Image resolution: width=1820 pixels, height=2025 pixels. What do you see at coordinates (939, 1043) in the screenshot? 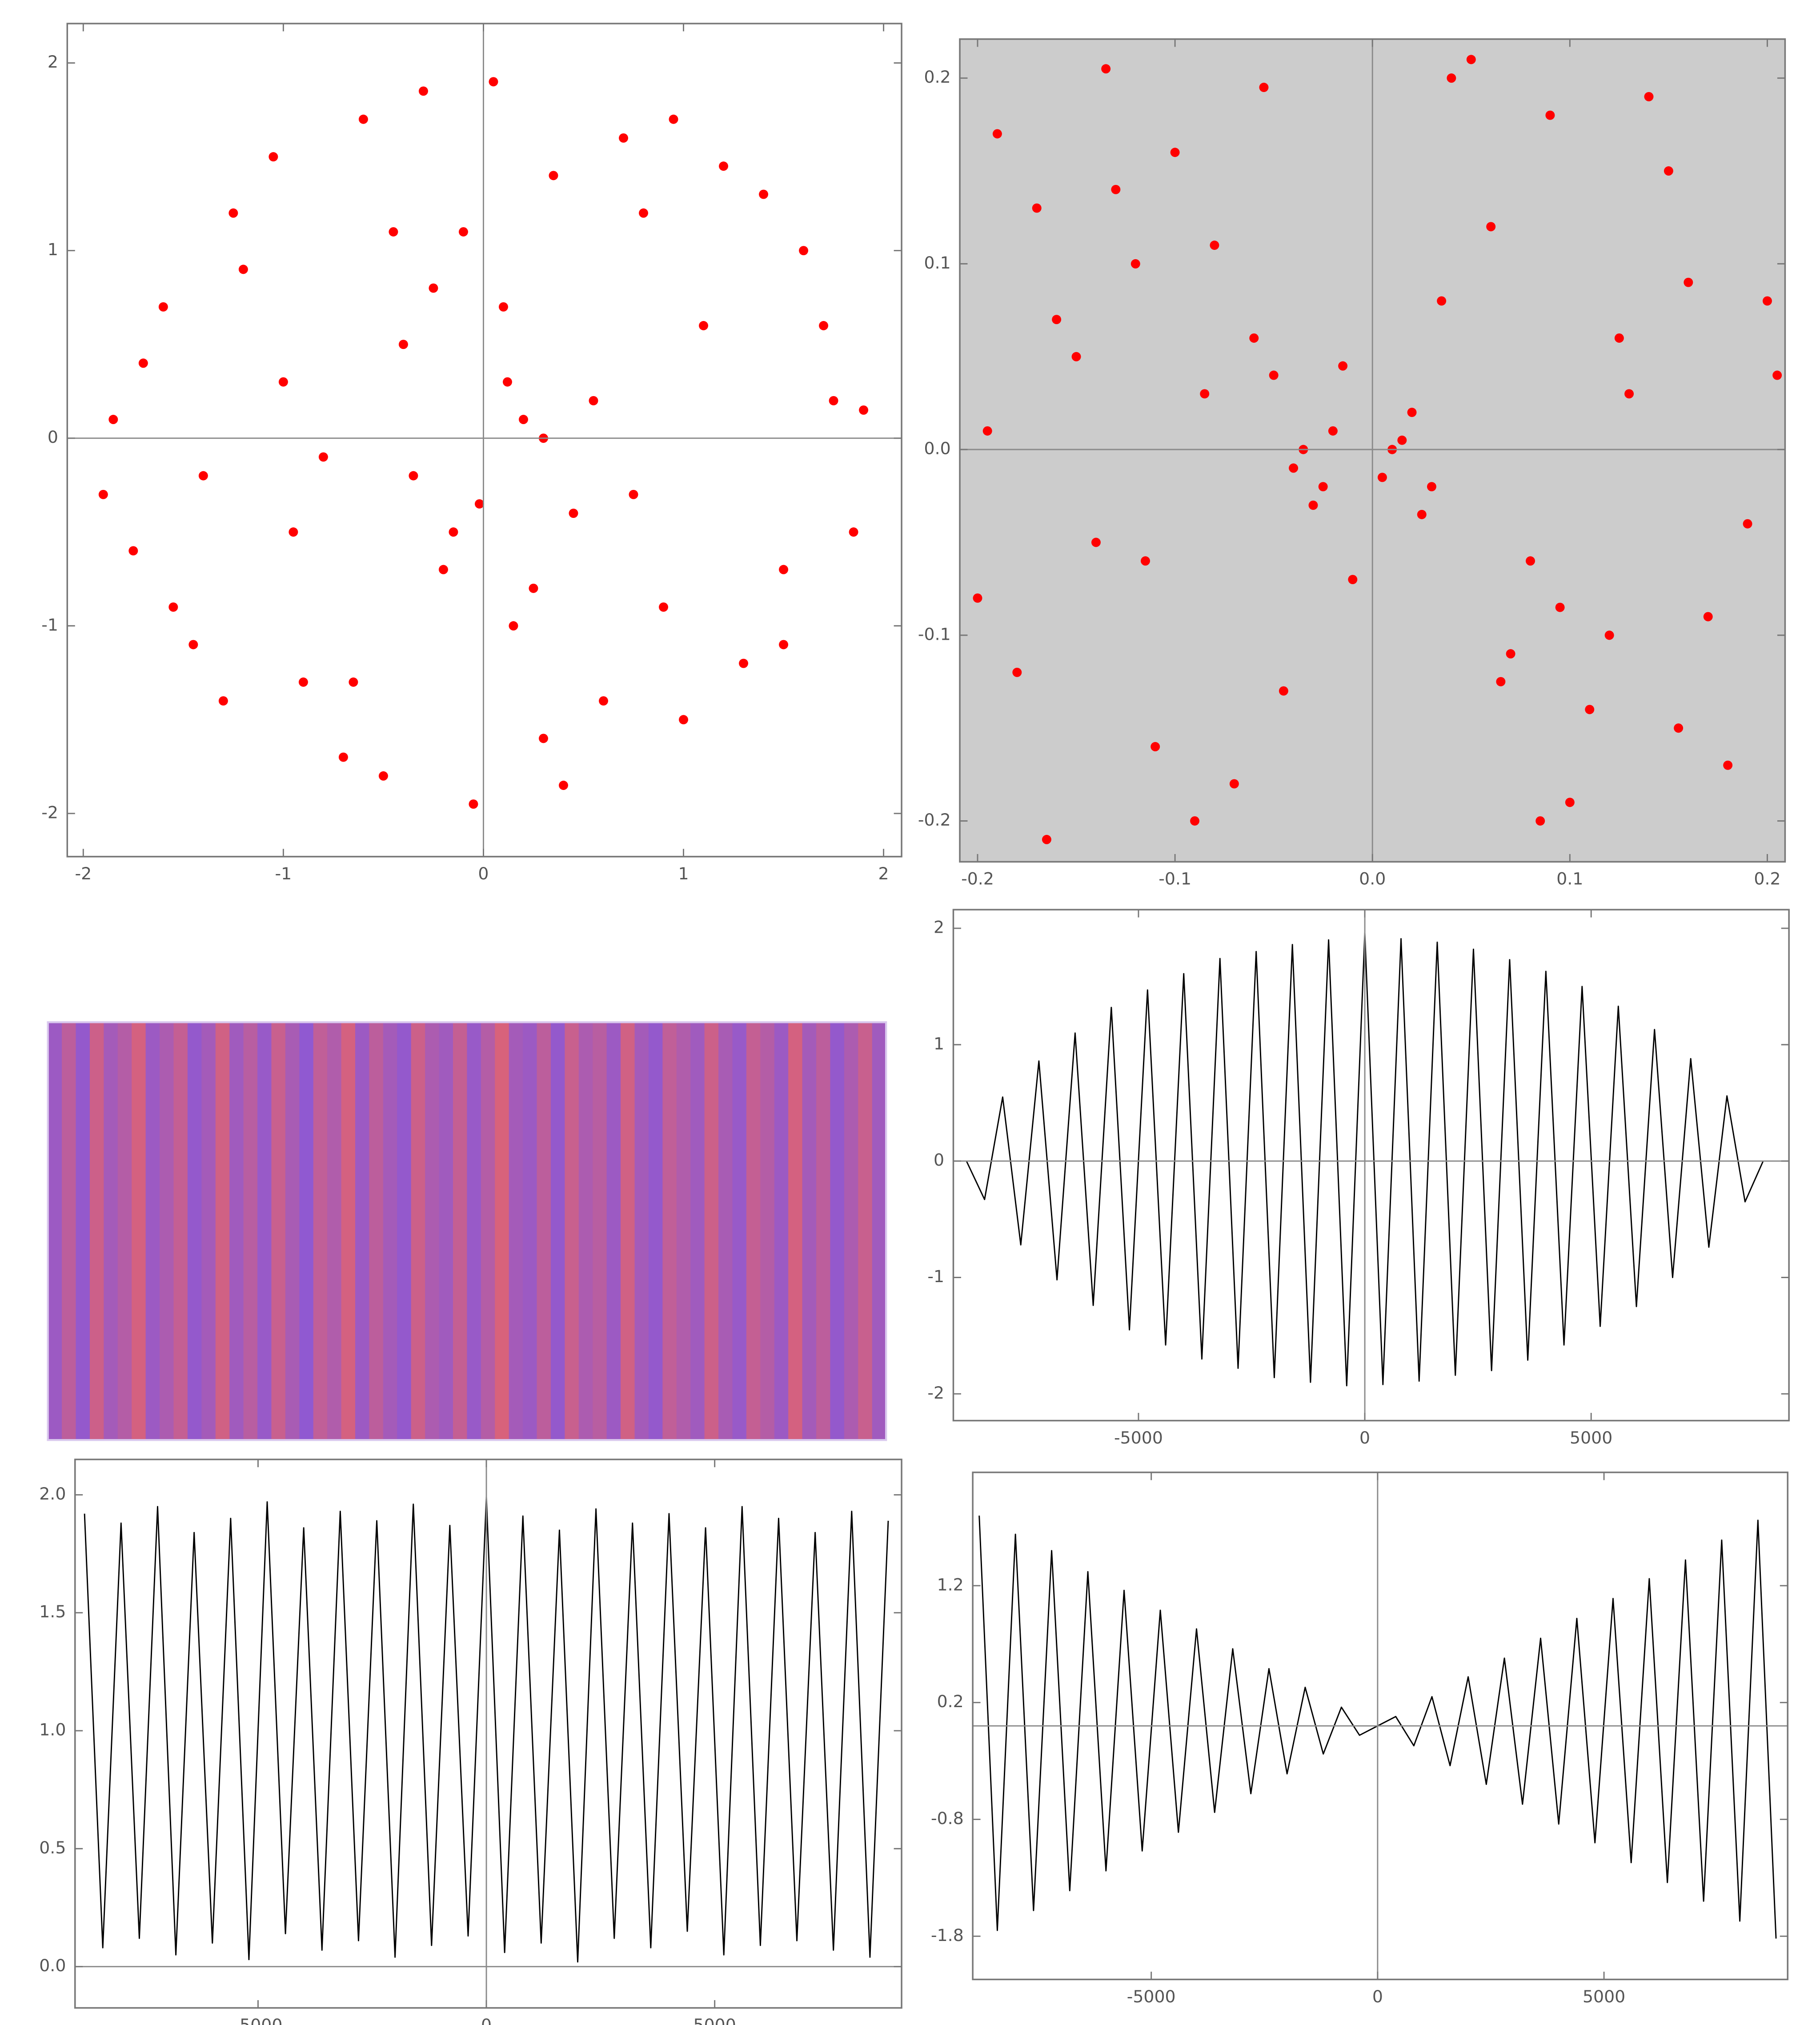
I see `y-tick-label: 1` at bounding box center [939, 1043].